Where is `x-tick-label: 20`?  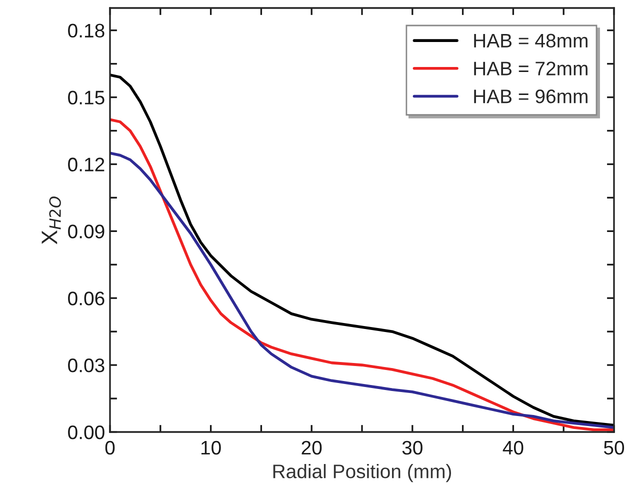 x-tick-label: 20 is located at coordinates (312, 447).